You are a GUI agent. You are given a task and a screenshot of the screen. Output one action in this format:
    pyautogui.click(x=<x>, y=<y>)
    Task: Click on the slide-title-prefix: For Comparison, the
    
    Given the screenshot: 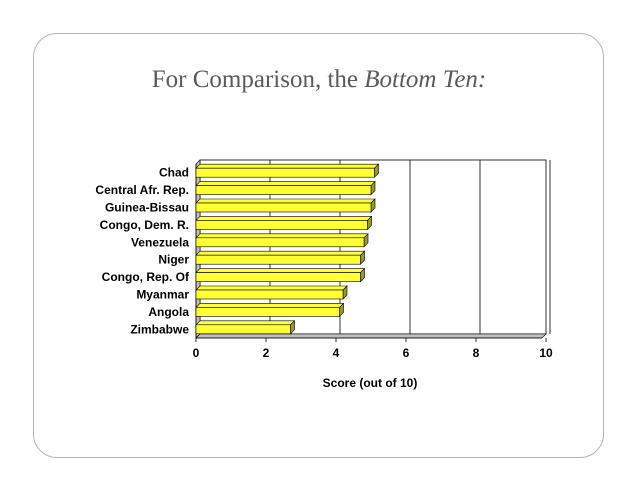 What is the action you would take?
    pyautogui.click(x=258, y=79)
    